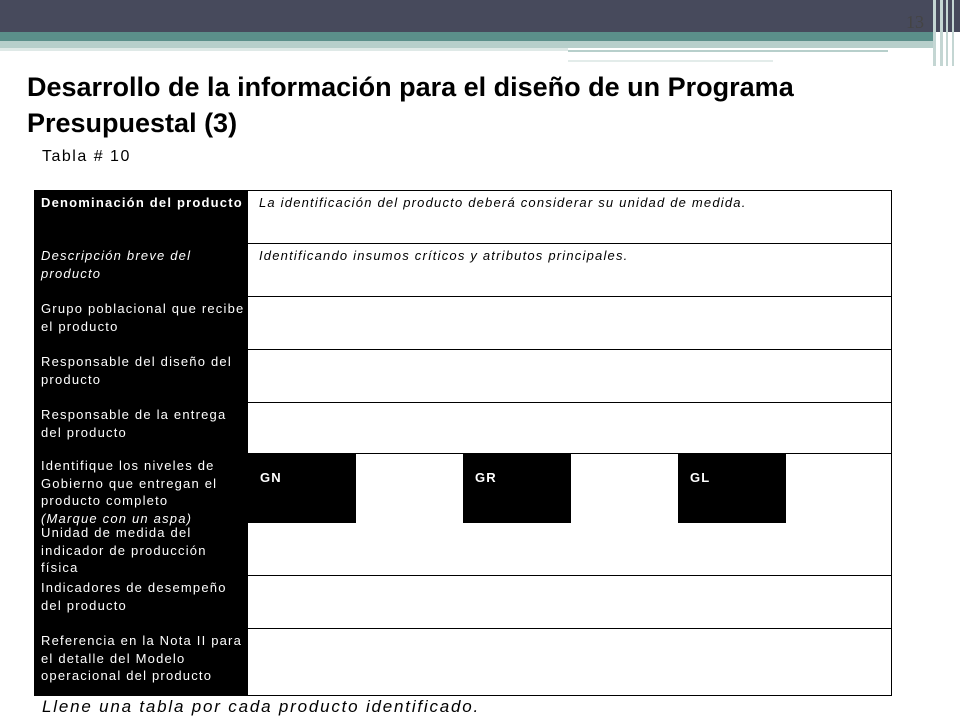  What do you see at coordinates (302, 488) in the screenshot?
I see `option-box-gn: GN` at bounding box center [302, 488].